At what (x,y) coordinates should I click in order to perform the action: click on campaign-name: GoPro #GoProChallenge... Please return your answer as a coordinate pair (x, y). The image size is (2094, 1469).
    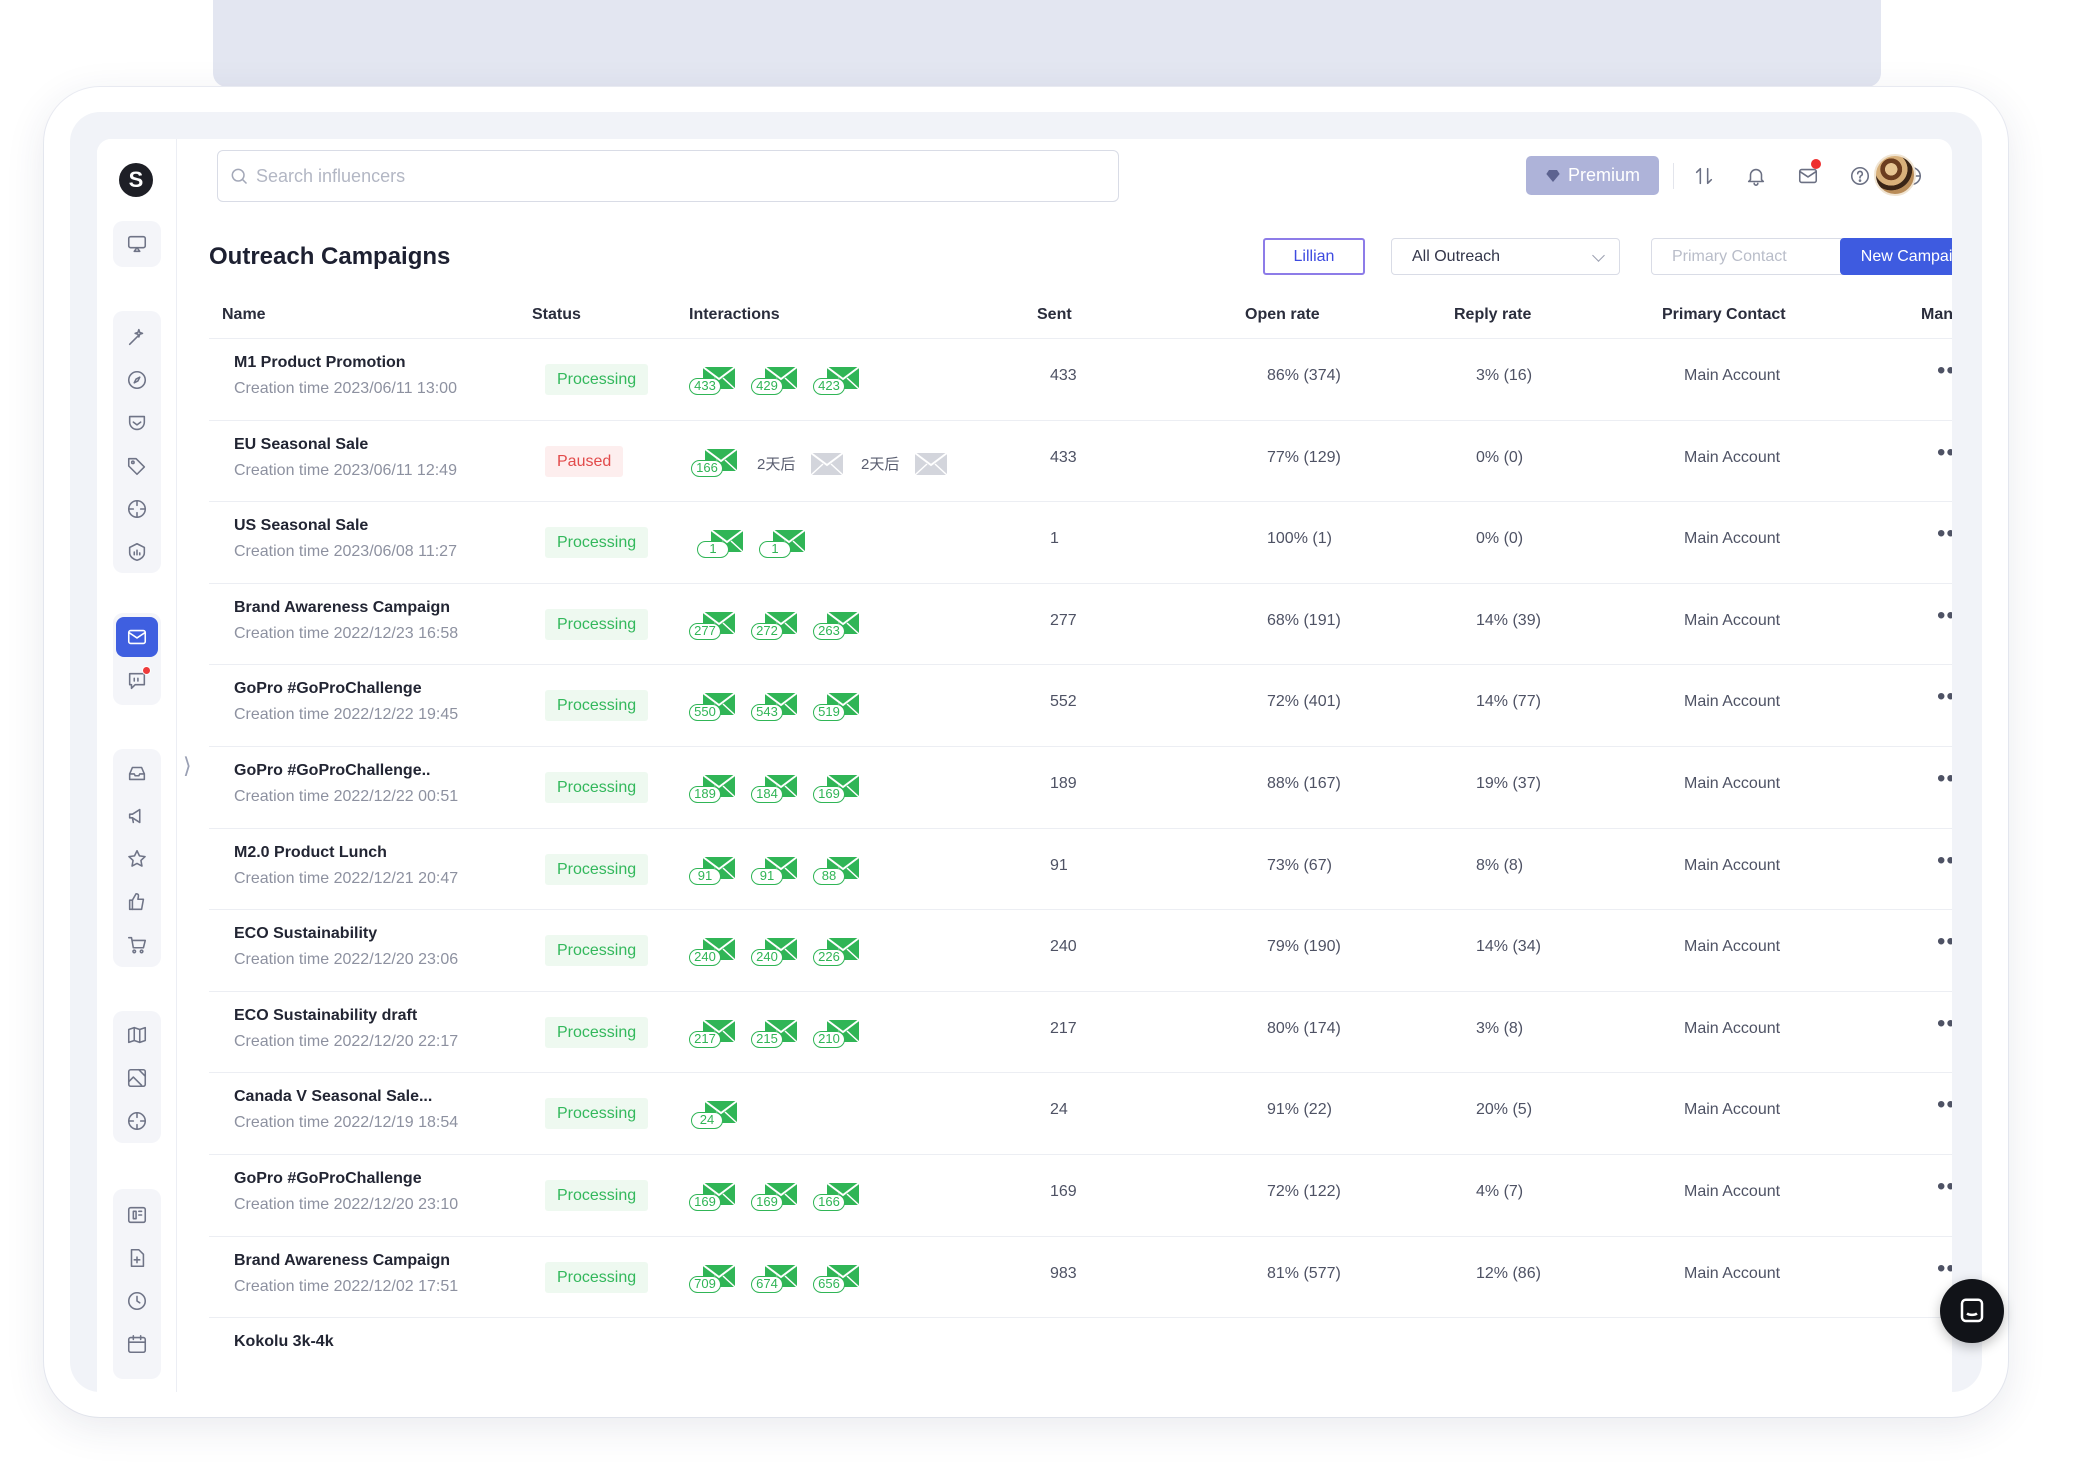
    Looking at the image, I should click on (332, 770).